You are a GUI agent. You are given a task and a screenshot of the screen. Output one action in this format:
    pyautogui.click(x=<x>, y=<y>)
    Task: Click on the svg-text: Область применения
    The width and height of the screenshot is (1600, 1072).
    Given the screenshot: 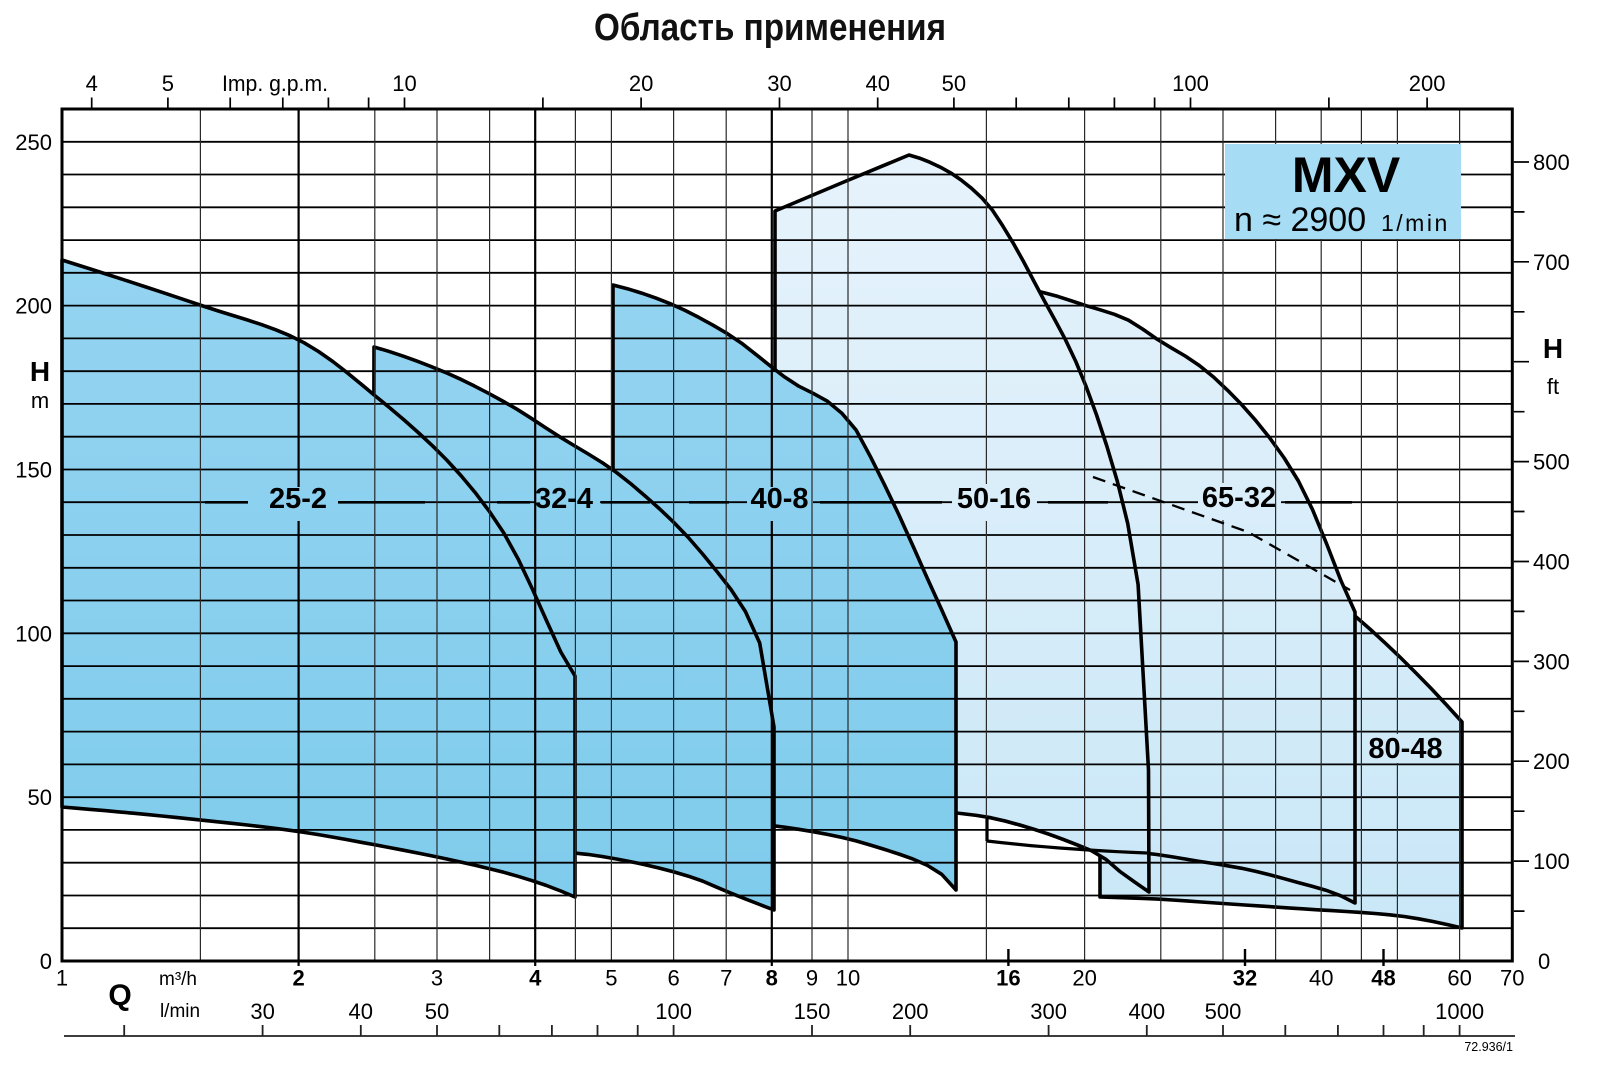 What is the action you would take?
    pyautogui.click(x=770, y=28)
    